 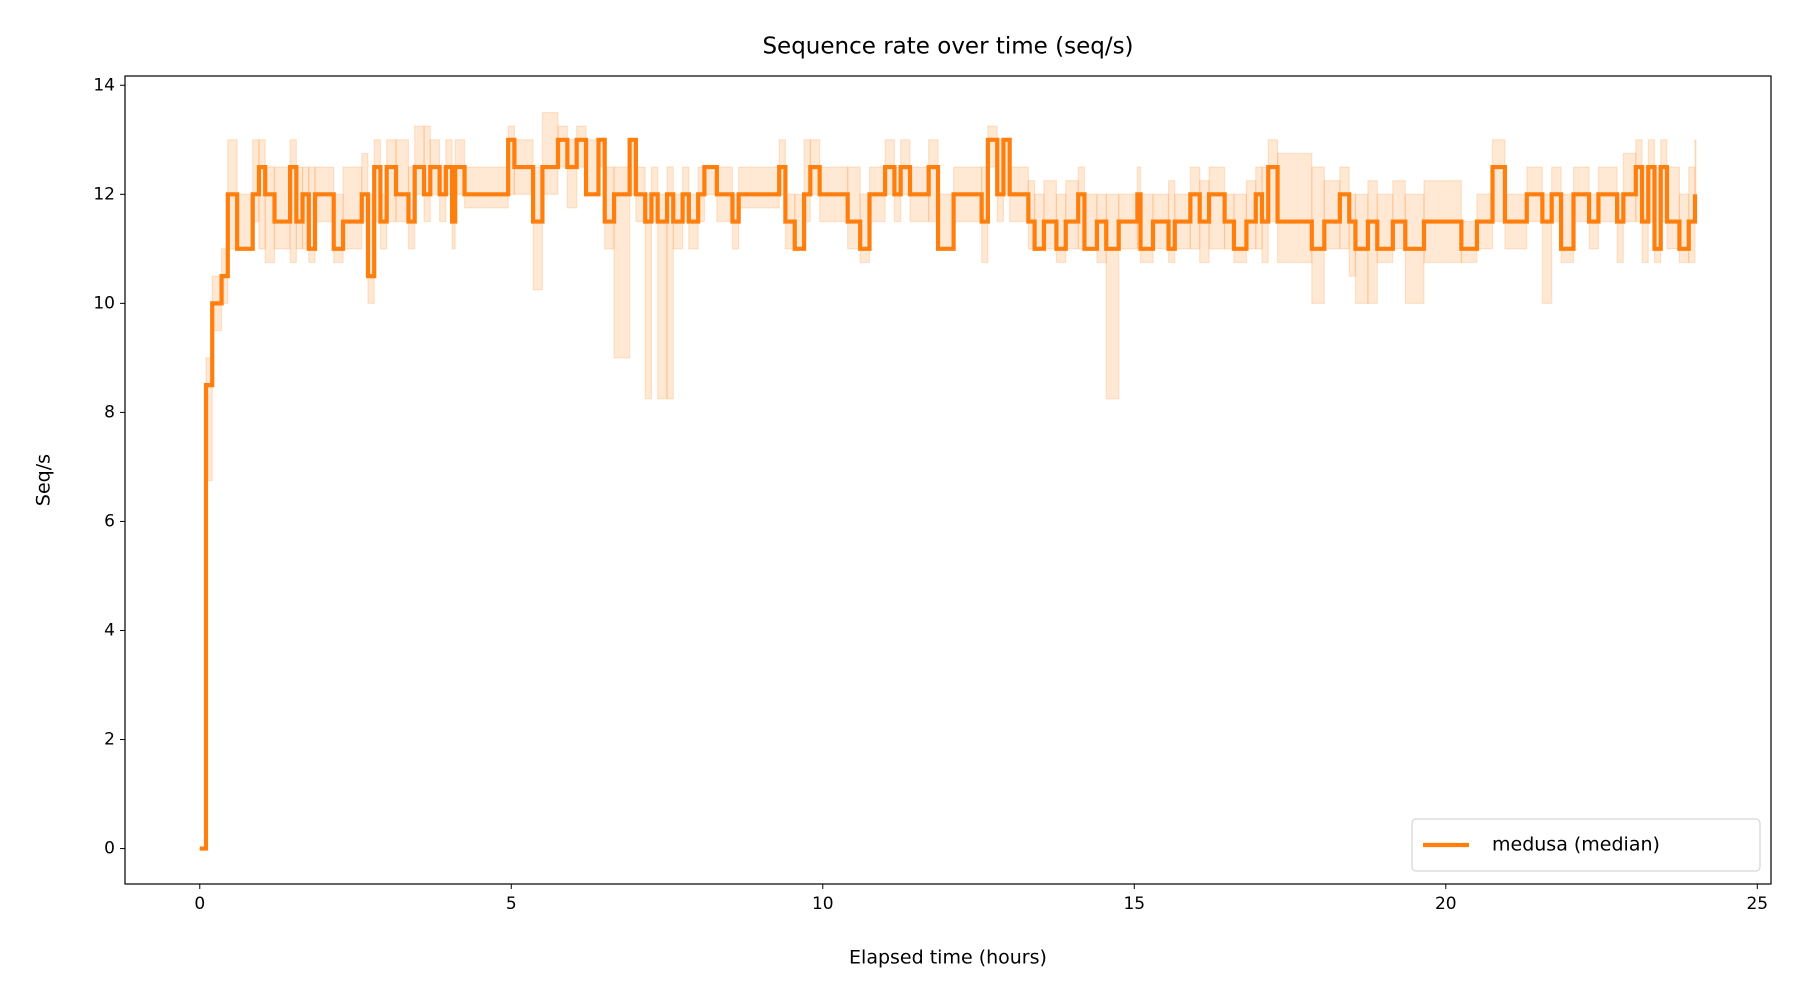 I want to click on y-tick-label: 10, so click(x=104, y=303).